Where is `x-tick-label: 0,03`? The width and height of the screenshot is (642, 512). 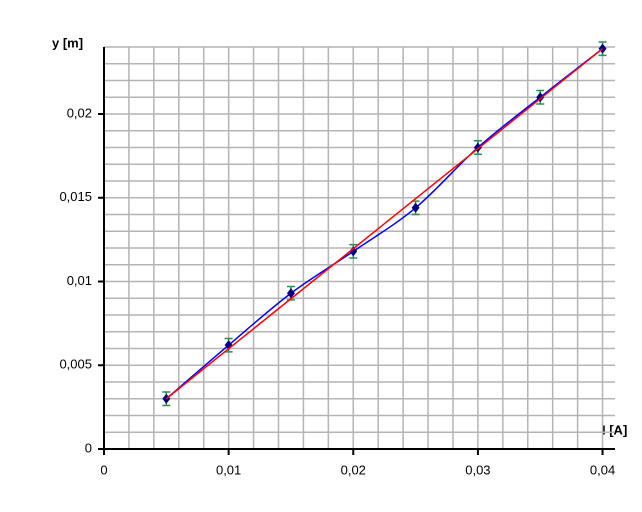 x-tick-label: 0,03 is located at coordinates (477, 469).